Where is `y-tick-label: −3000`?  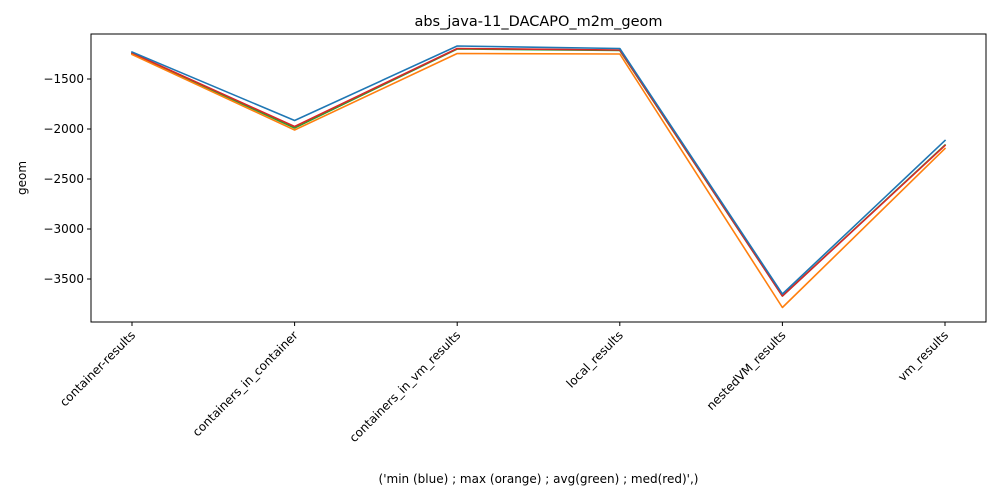 y-tick-label: −3000 is located at coordinates (63, 229).